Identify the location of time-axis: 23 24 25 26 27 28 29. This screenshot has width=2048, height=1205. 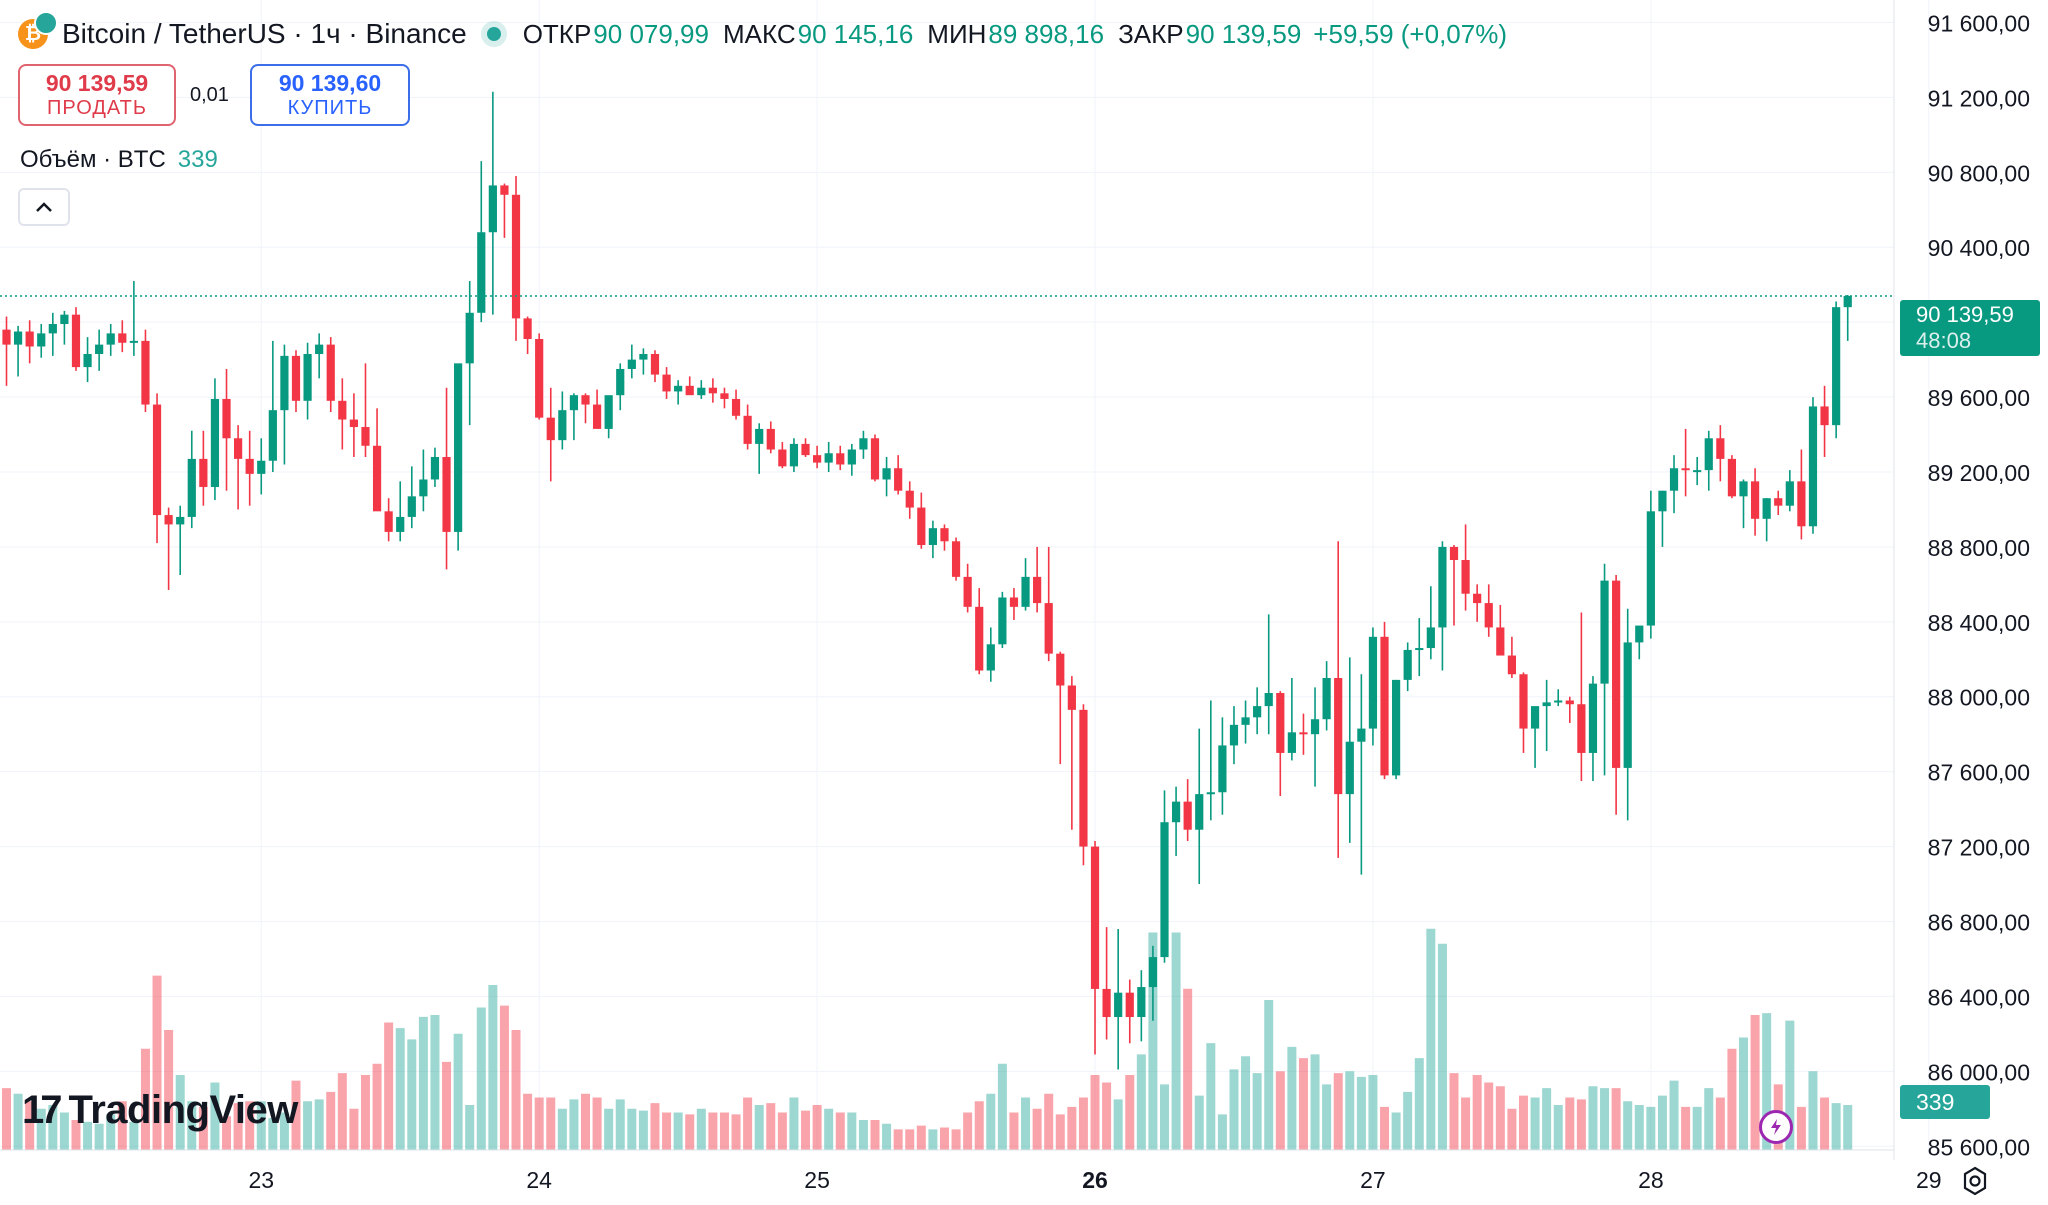
(1094, 1180).